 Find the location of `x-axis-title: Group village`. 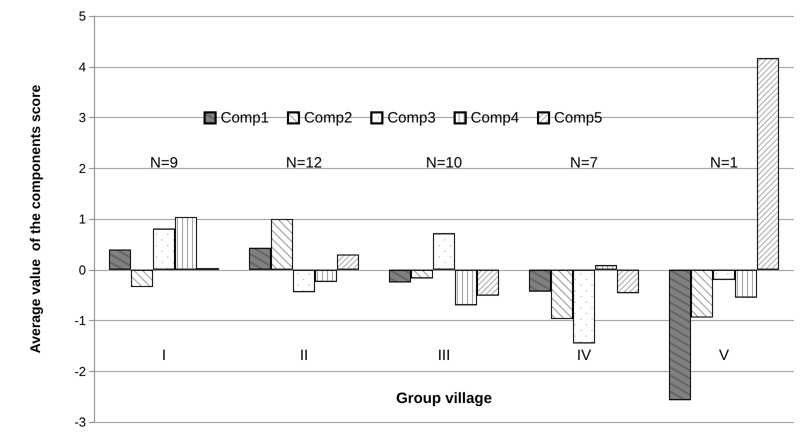

x-axis-title: Group village is located at coordinates (444, 399).